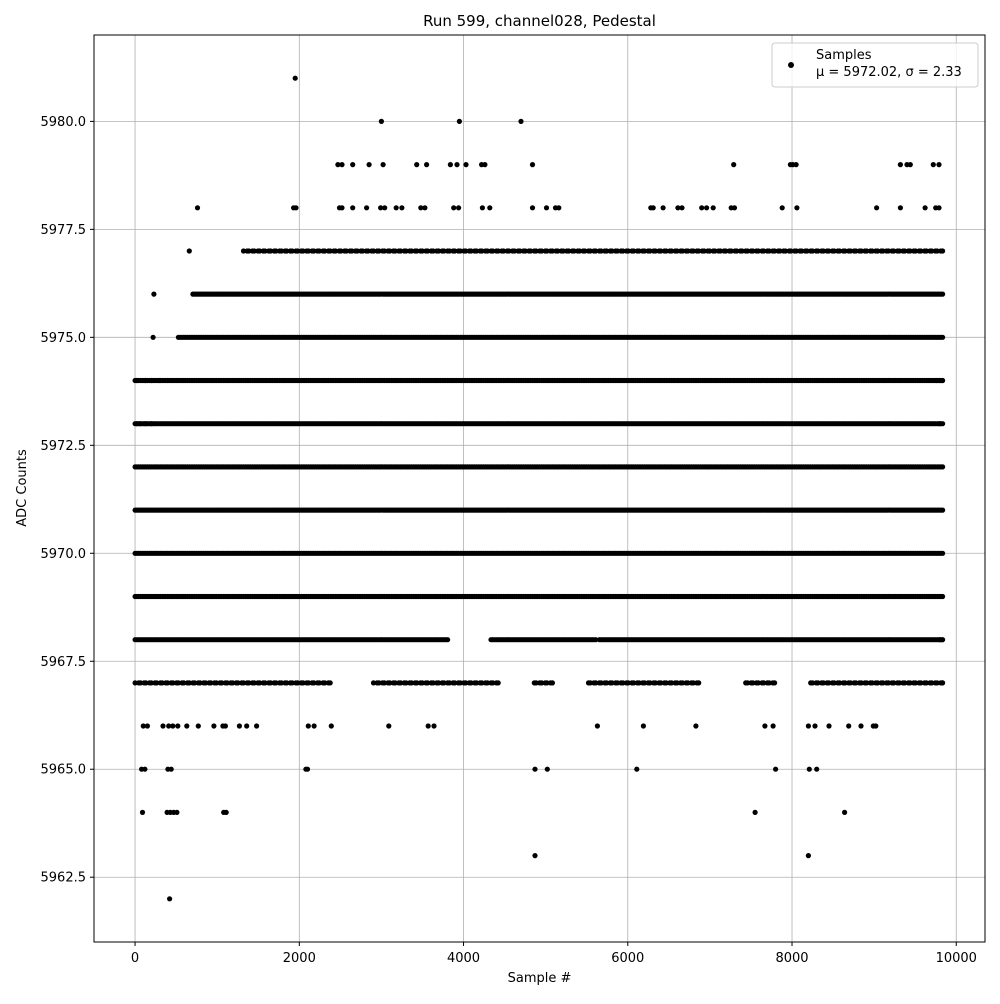  What do you see at coordinates (956, 958) in the screenshot?
I see `x-tick-label: 10000` at bounding box center [956, 958].